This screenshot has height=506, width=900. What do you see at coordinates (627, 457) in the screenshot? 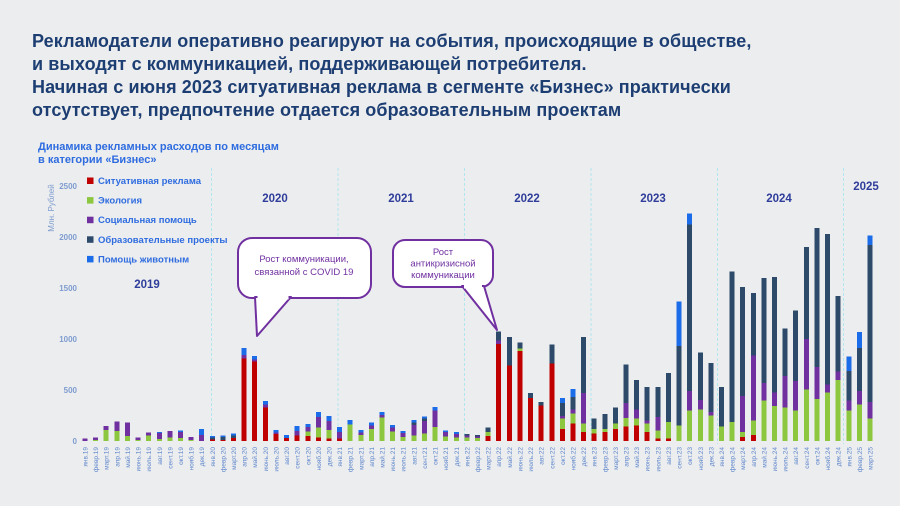
I see `x-tick-label: апр.23` at bounding box center [627, 457].